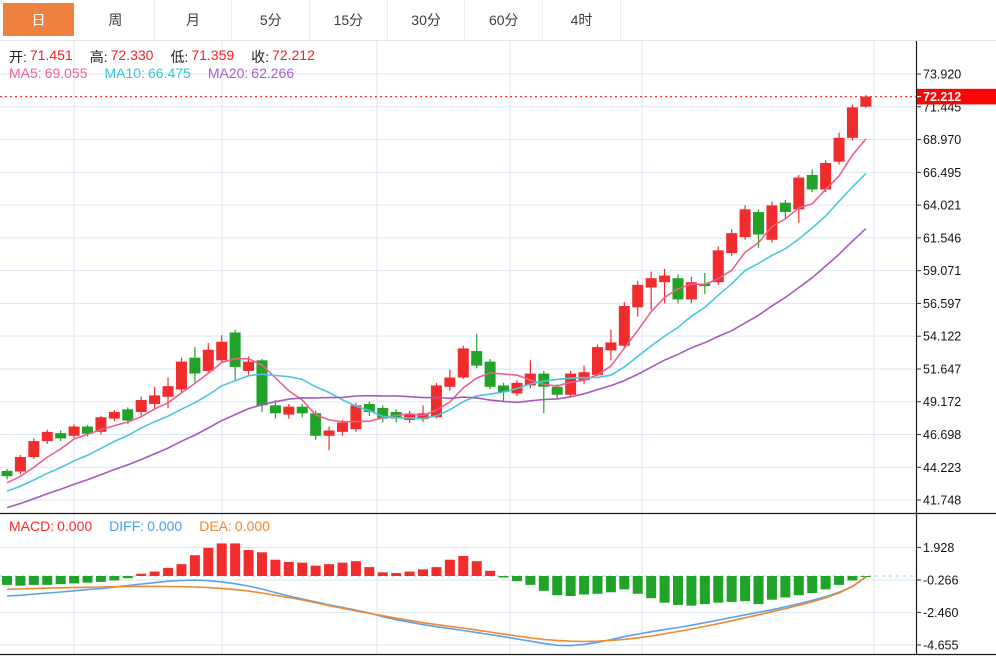 Image resolution: width=996 pixels, height=660 pixels. Describe the element at coordinates (942, 435) in the screenshot. I see `axis-tick-label: 46.698` at that location.